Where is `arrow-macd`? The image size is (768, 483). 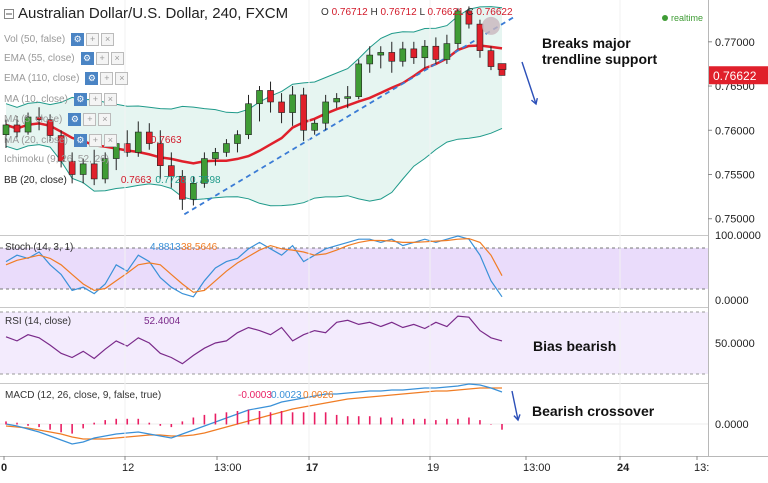
arrow-macd is located at coordinates (515, 405).